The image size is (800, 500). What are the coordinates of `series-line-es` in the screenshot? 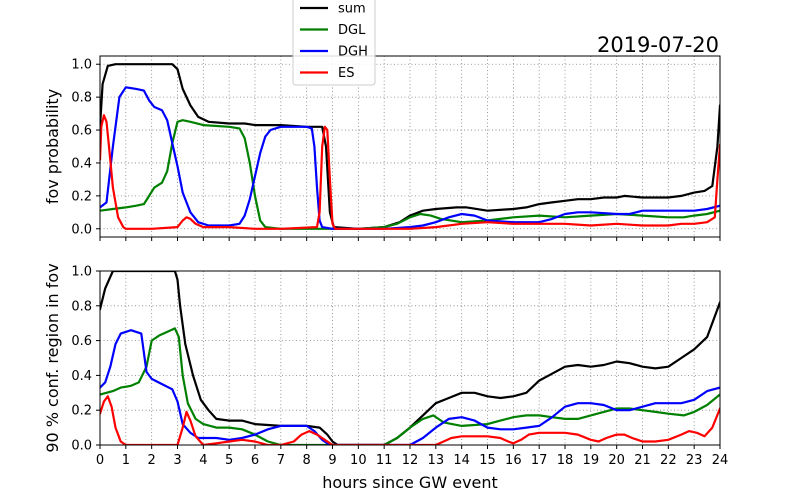 It's located at (410, 420).